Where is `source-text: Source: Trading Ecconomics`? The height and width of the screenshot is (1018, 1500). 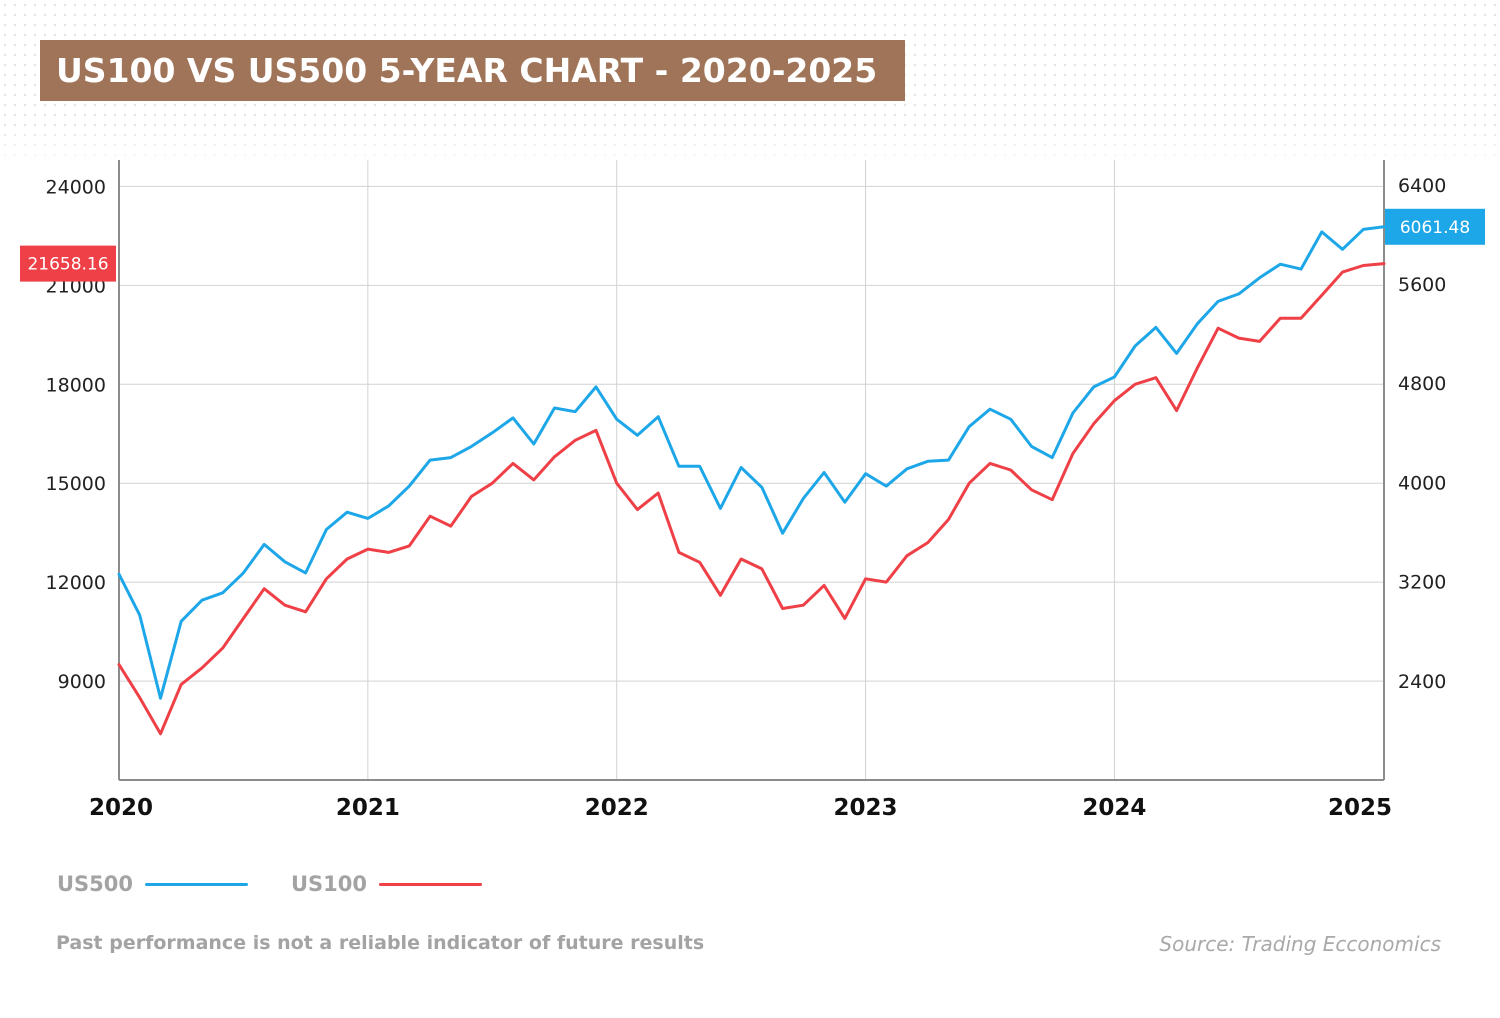 source-text: Source: Trading Ecconomics is located at coordinates (1300, 944).